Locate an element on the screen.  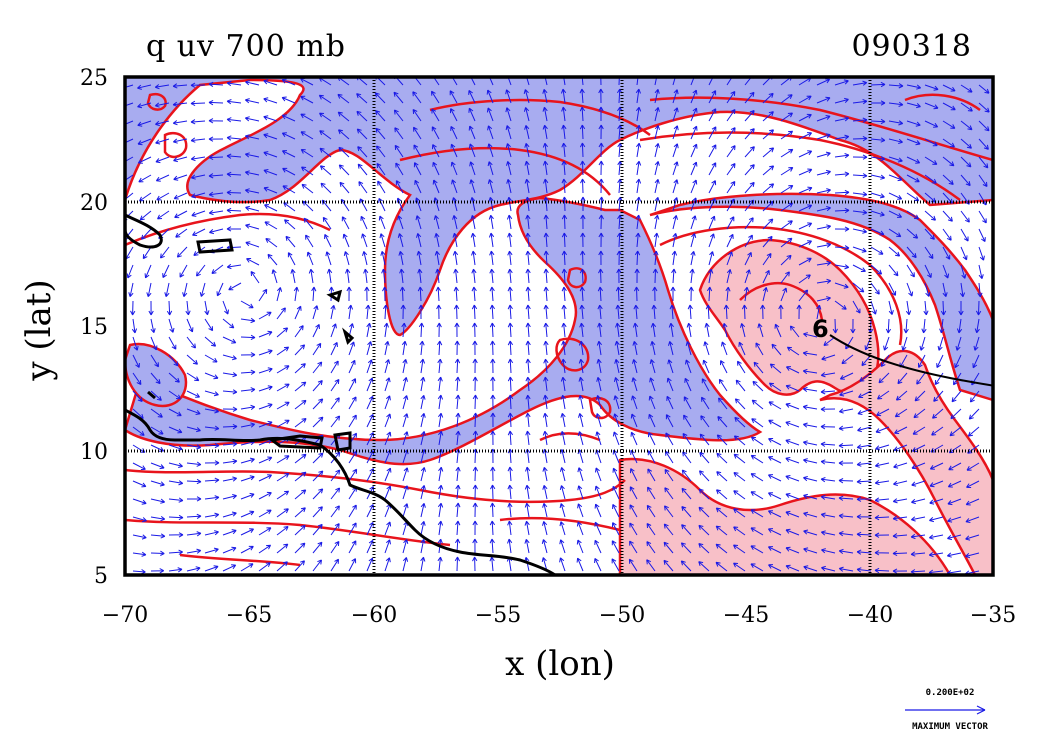
x-tick-label: −65 is located at coordinates (249, 615).